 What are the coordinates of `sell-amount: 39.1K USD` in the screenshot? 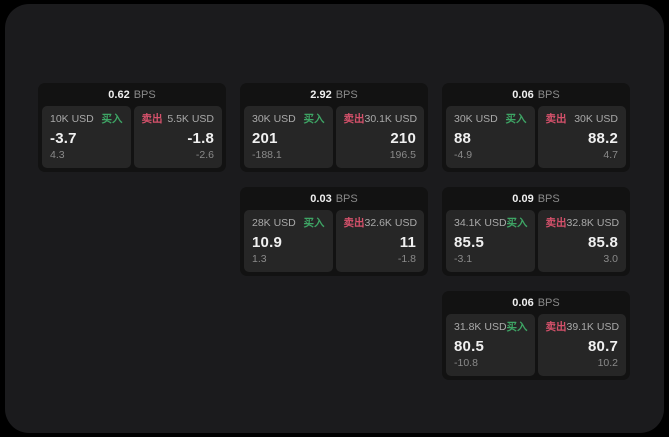 It's located at (593, 327).